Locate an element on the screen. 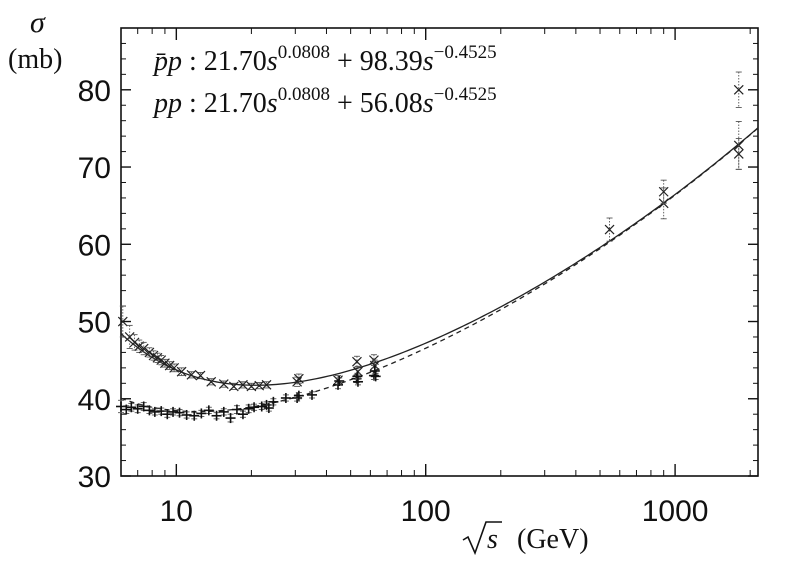  legend-pp-coef2: + 56.08 is located at coordinates (380, 103).